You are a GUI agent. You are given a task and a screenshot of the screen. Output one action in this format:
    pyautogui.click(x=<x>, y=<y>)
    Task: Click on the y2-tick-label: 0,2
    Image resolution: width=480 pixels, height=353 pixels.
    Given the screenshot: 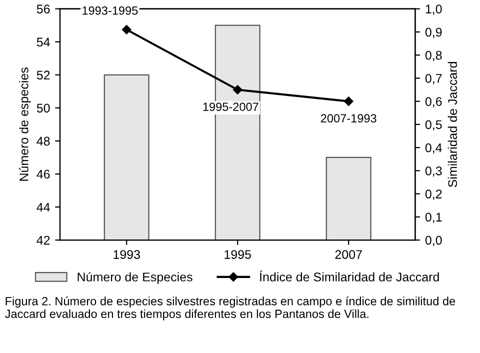 What is the action you would take?
    pyautogui.click(x=433, y=195)
    